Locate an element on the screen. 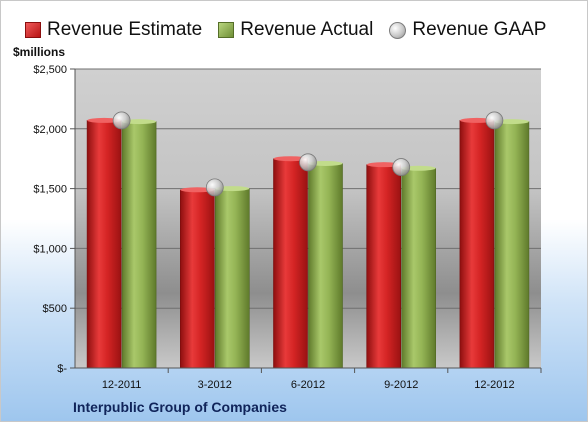  legend-label-gaap: Revenue GAAP is located at coordinates (479, 29).